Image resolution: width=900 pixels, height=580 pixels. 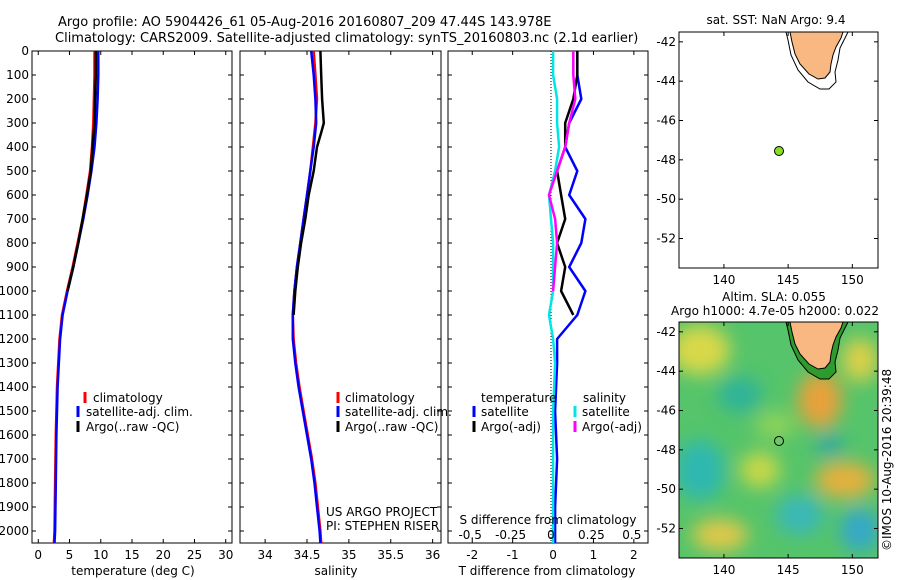 What do you see at coordinates (14, 363) in the screenshot?
I see `y-tick-label: 1300` at bounding box center [14, 363].